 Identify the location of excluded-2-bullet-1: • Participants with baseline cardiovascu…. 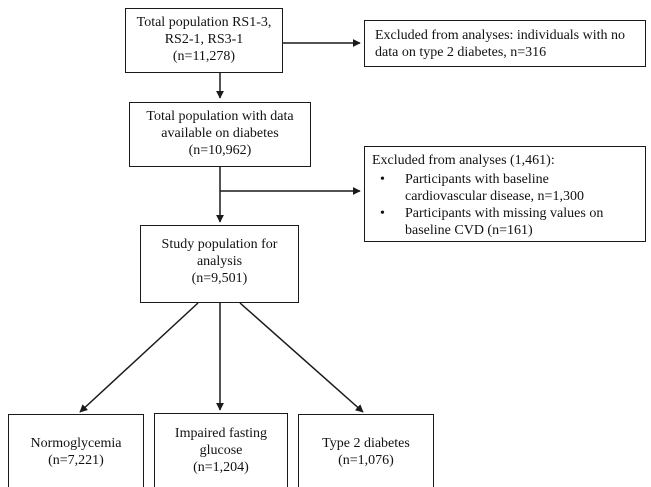
(508, 188).